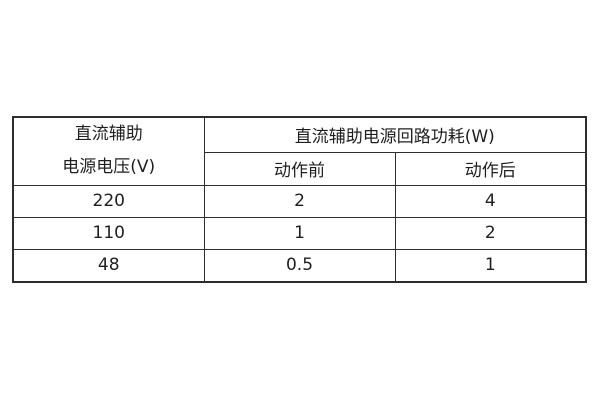 Image resolution: width=600 pixels, height=400 pixels. Describe the element at coordinates (395, 134) in the screenshot. I see `header-power-group-cell: 直流辅助电源回路功耗(W)` at that location.